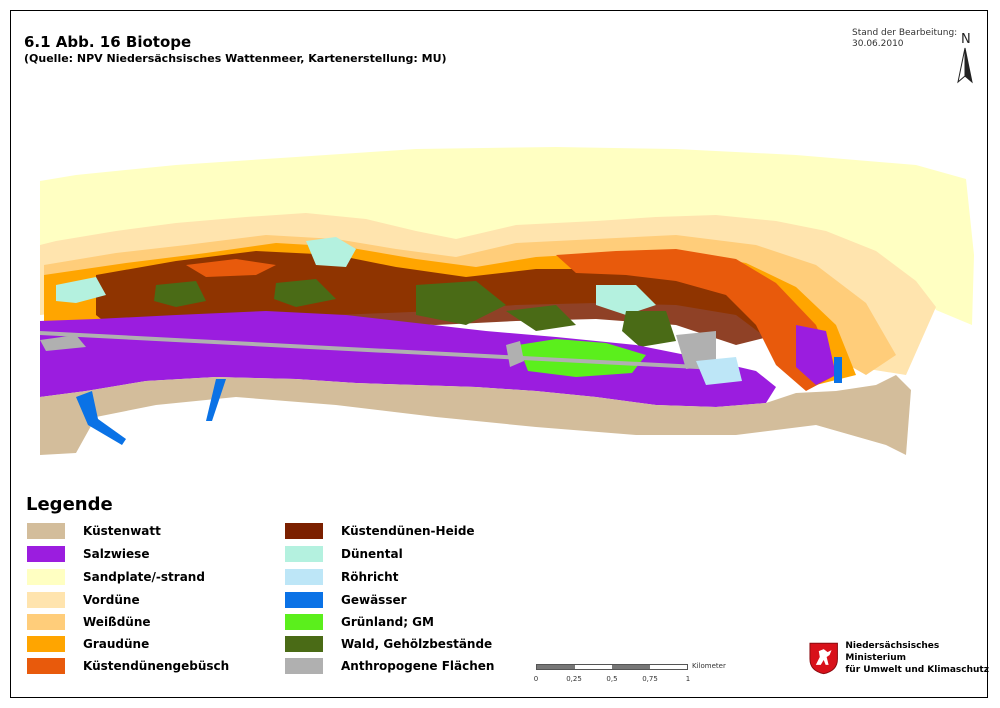 Image resolution: width=1000 pixels, height=708 pixels. Describe the element at coordinates (415, 313) in the screenshot. I see `map-wald` at that location.